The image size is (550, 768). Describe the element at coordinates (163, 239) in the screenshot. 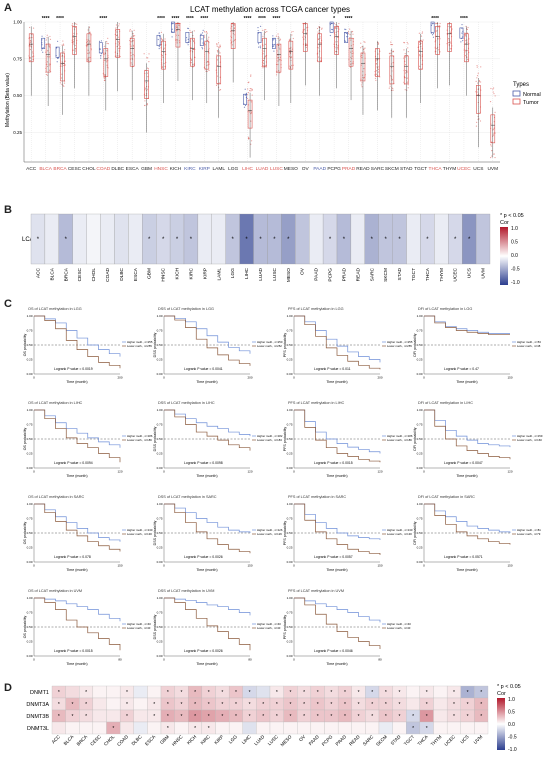

I see `heat-cell-hnsc: *` at that location.